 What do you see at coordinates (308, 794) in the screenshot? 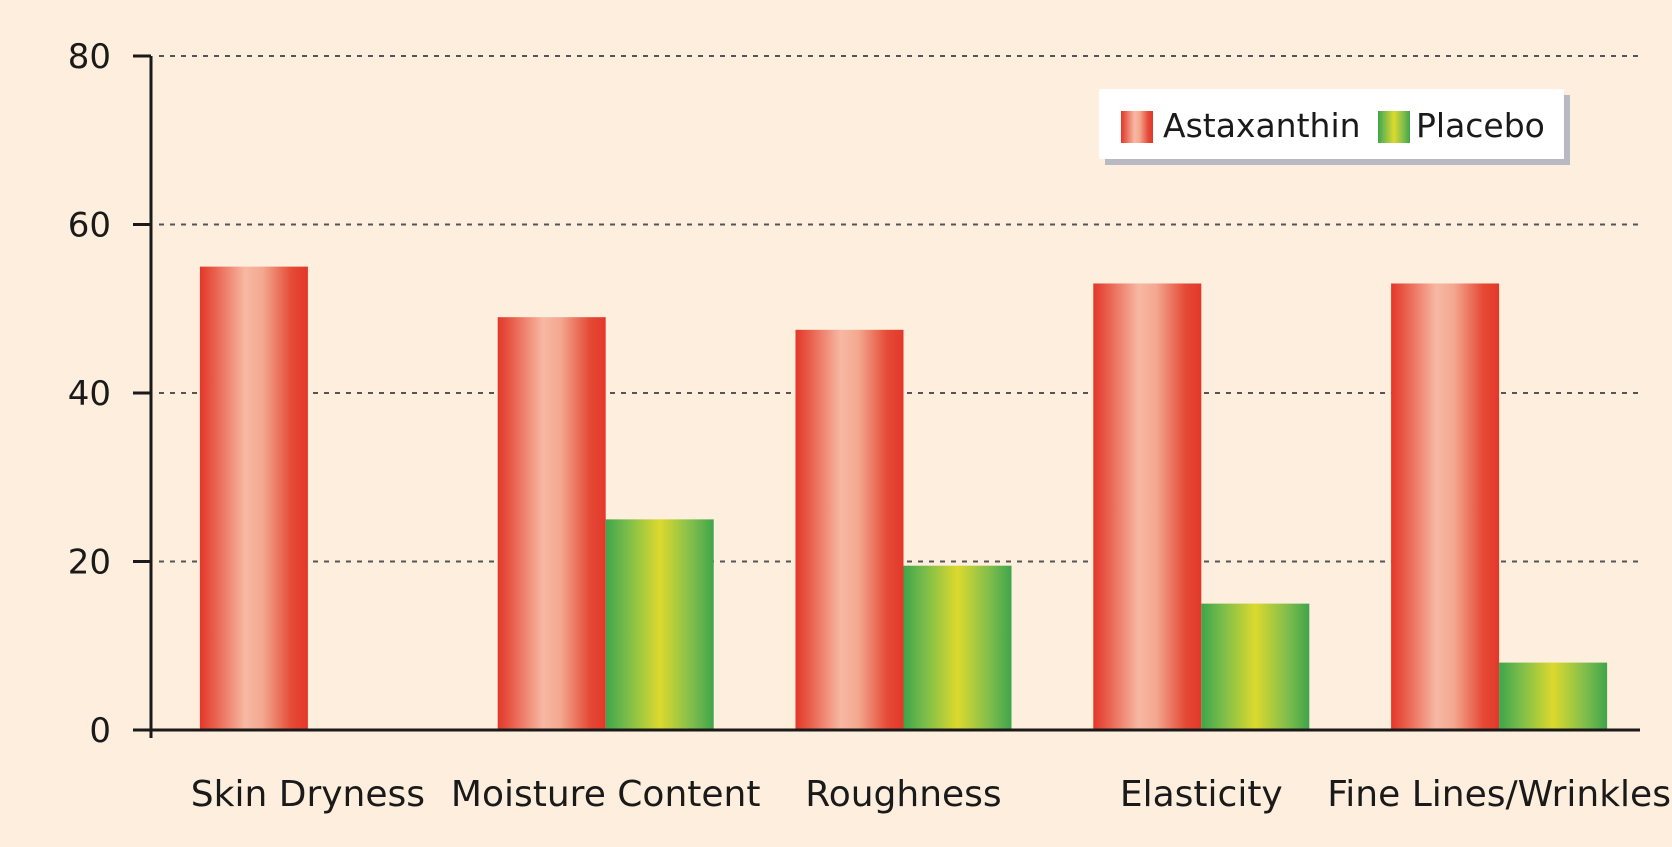
I see `x-category-label: Skin Dryness` at bounding box center [308, 794].